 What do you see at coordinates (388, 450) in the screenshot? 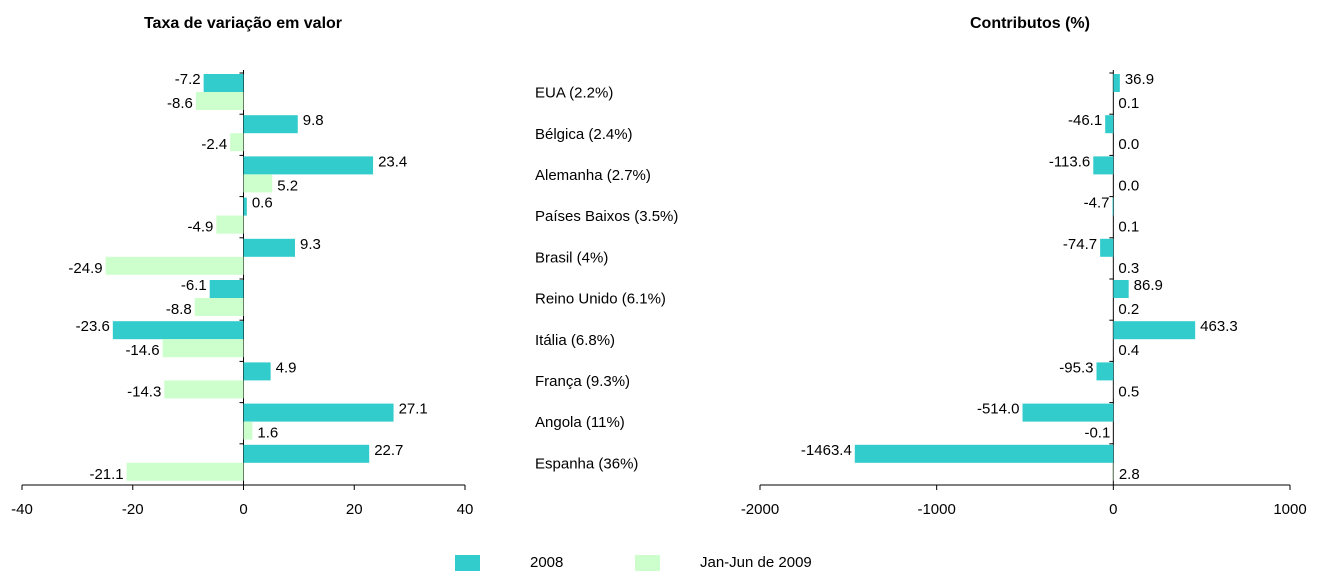
I see `data-label: 22.7` at bounding box center [388, 450].